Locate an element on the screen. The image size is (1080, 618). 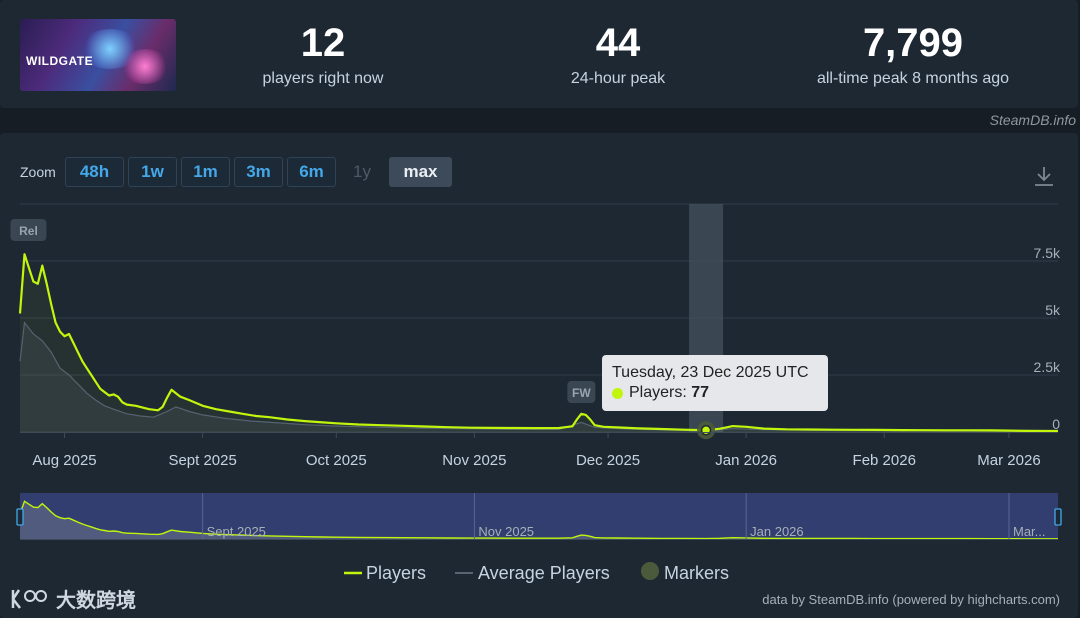
tooltip-series-dot is located at coordinates (617, 393).